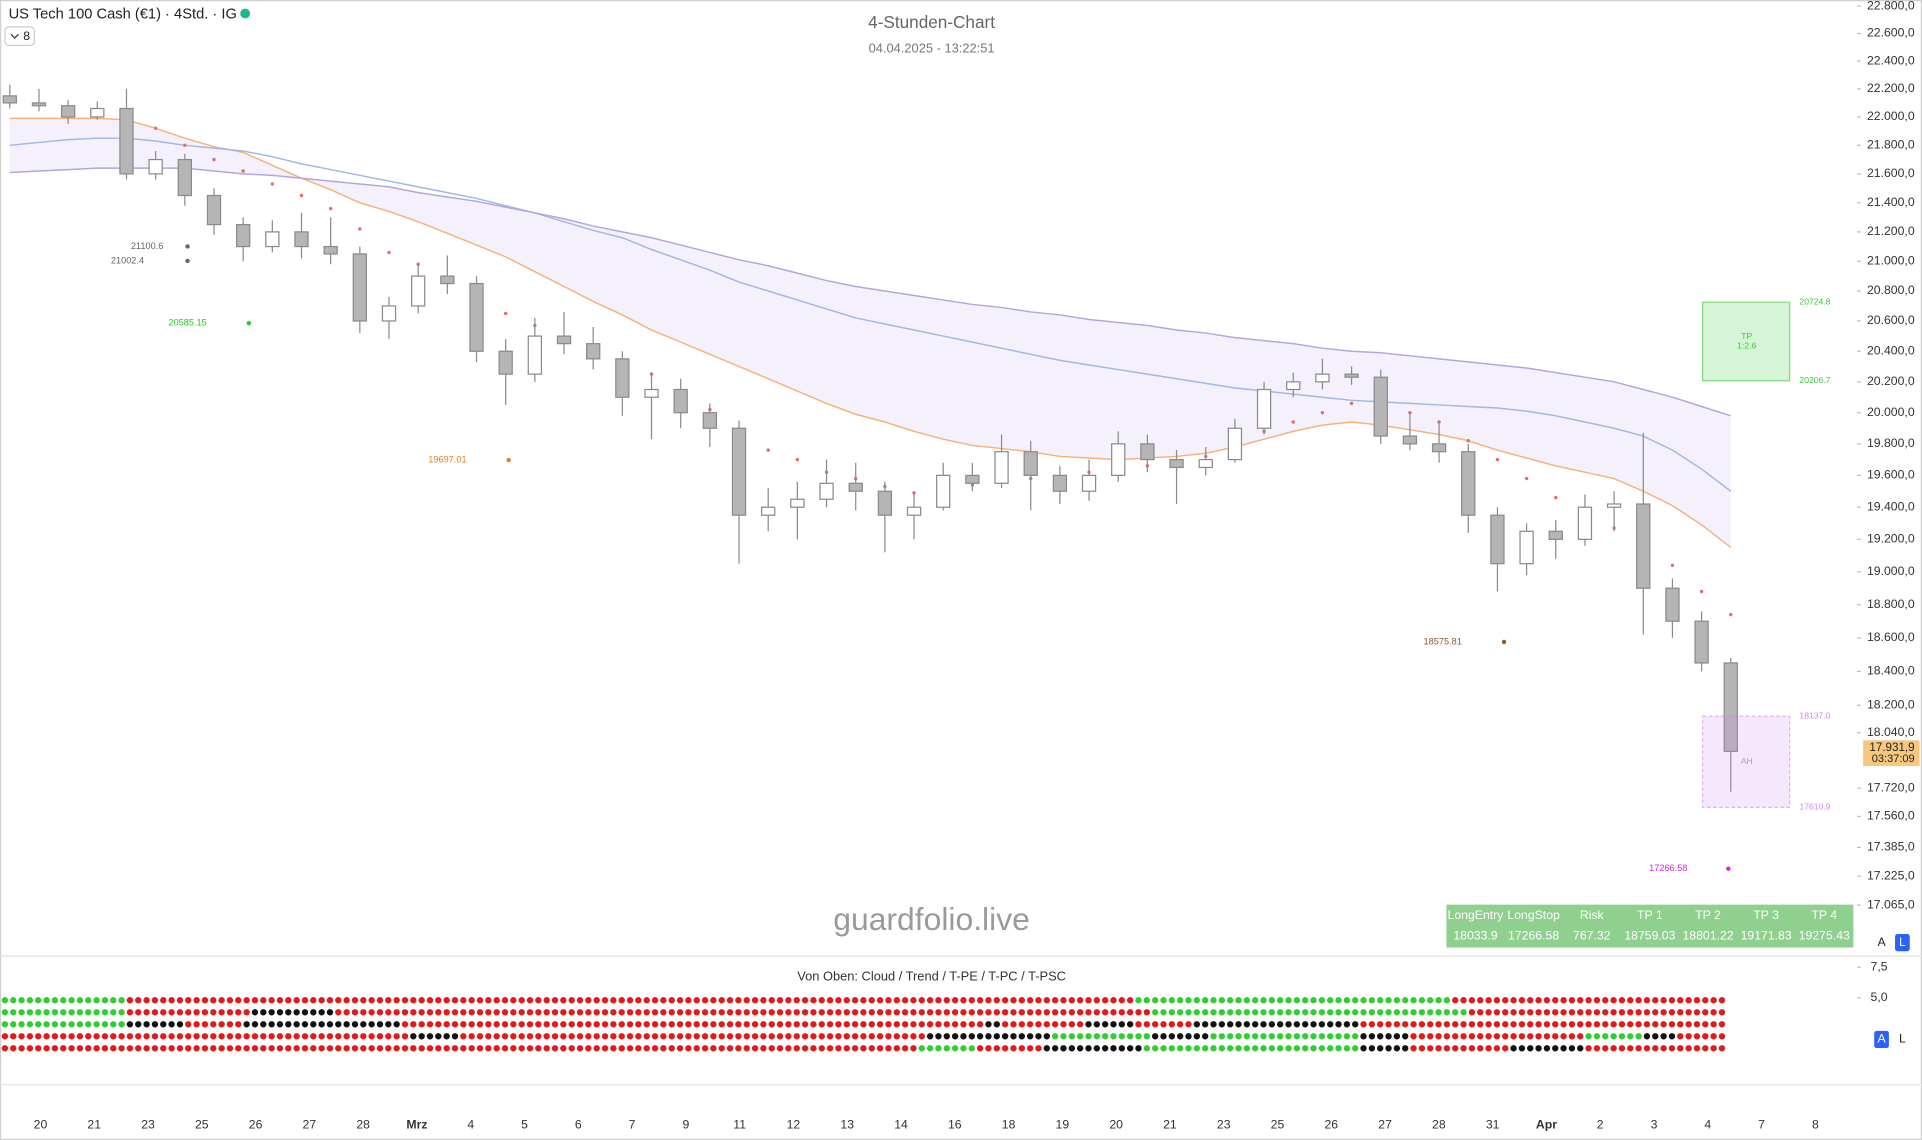 The width and height of the screenshot is (1922, 1140). What do you see at coordinates (1746, 346) in the screenshot?
I see `zone-text: 1:2.6` at bounding box center [1746, 346].